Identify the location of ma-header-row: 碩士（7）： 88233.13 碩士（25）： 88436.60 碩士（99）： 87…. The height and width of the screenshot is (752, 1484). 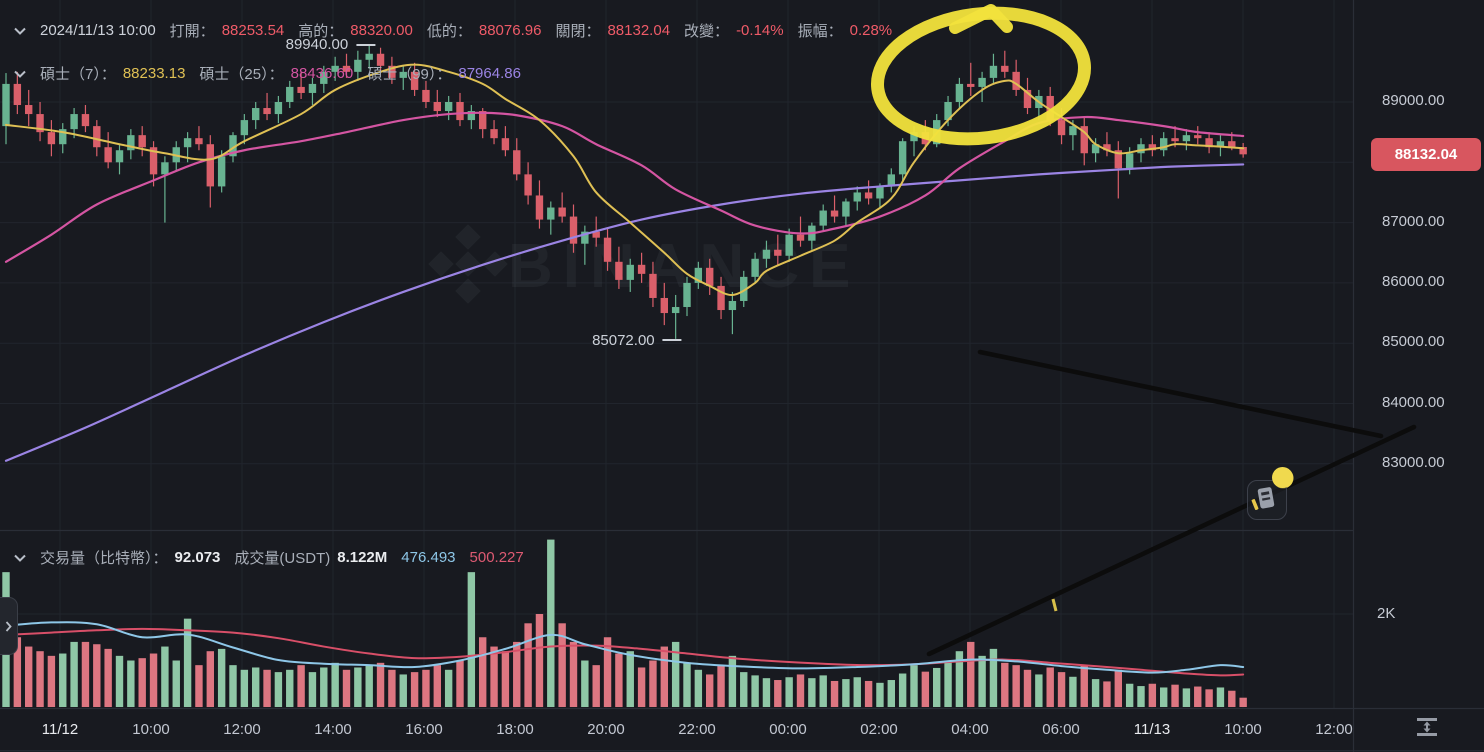
(267, 73).